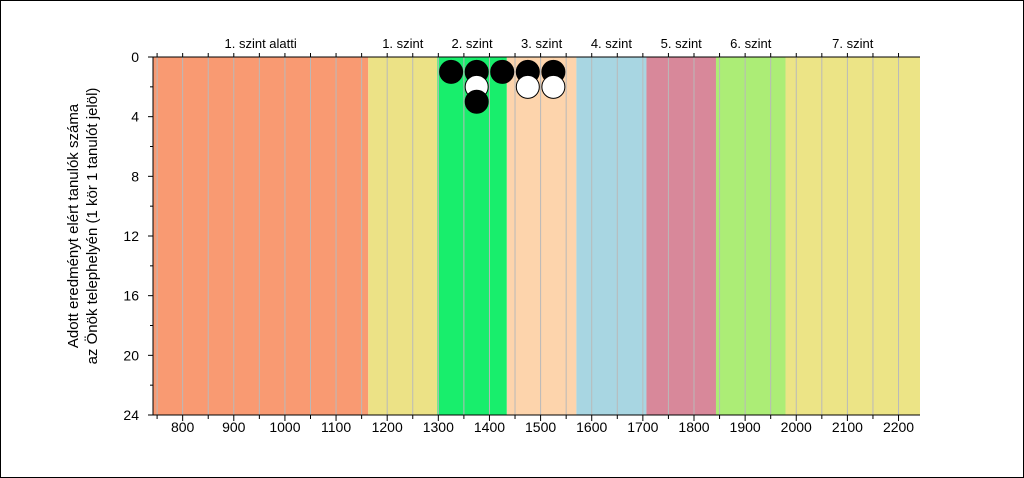  Describe the element at coordinates (387, 427) in the screenshot. I see `x-tick-label: 1200` at that location.